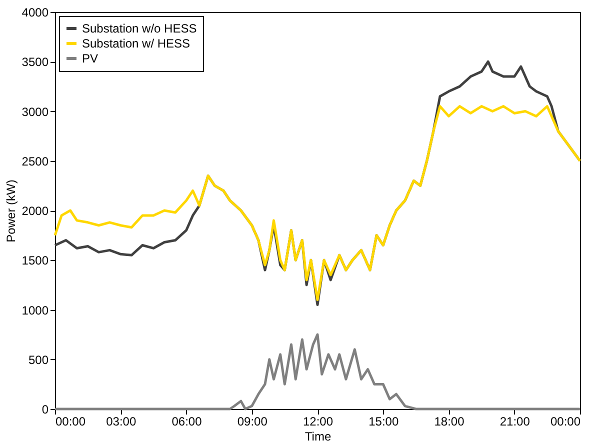 The image size is (596, 446). Describe the element at coordinates (318, 421) in the screenshot. I see `x-tick-label: 12:00` at that location.